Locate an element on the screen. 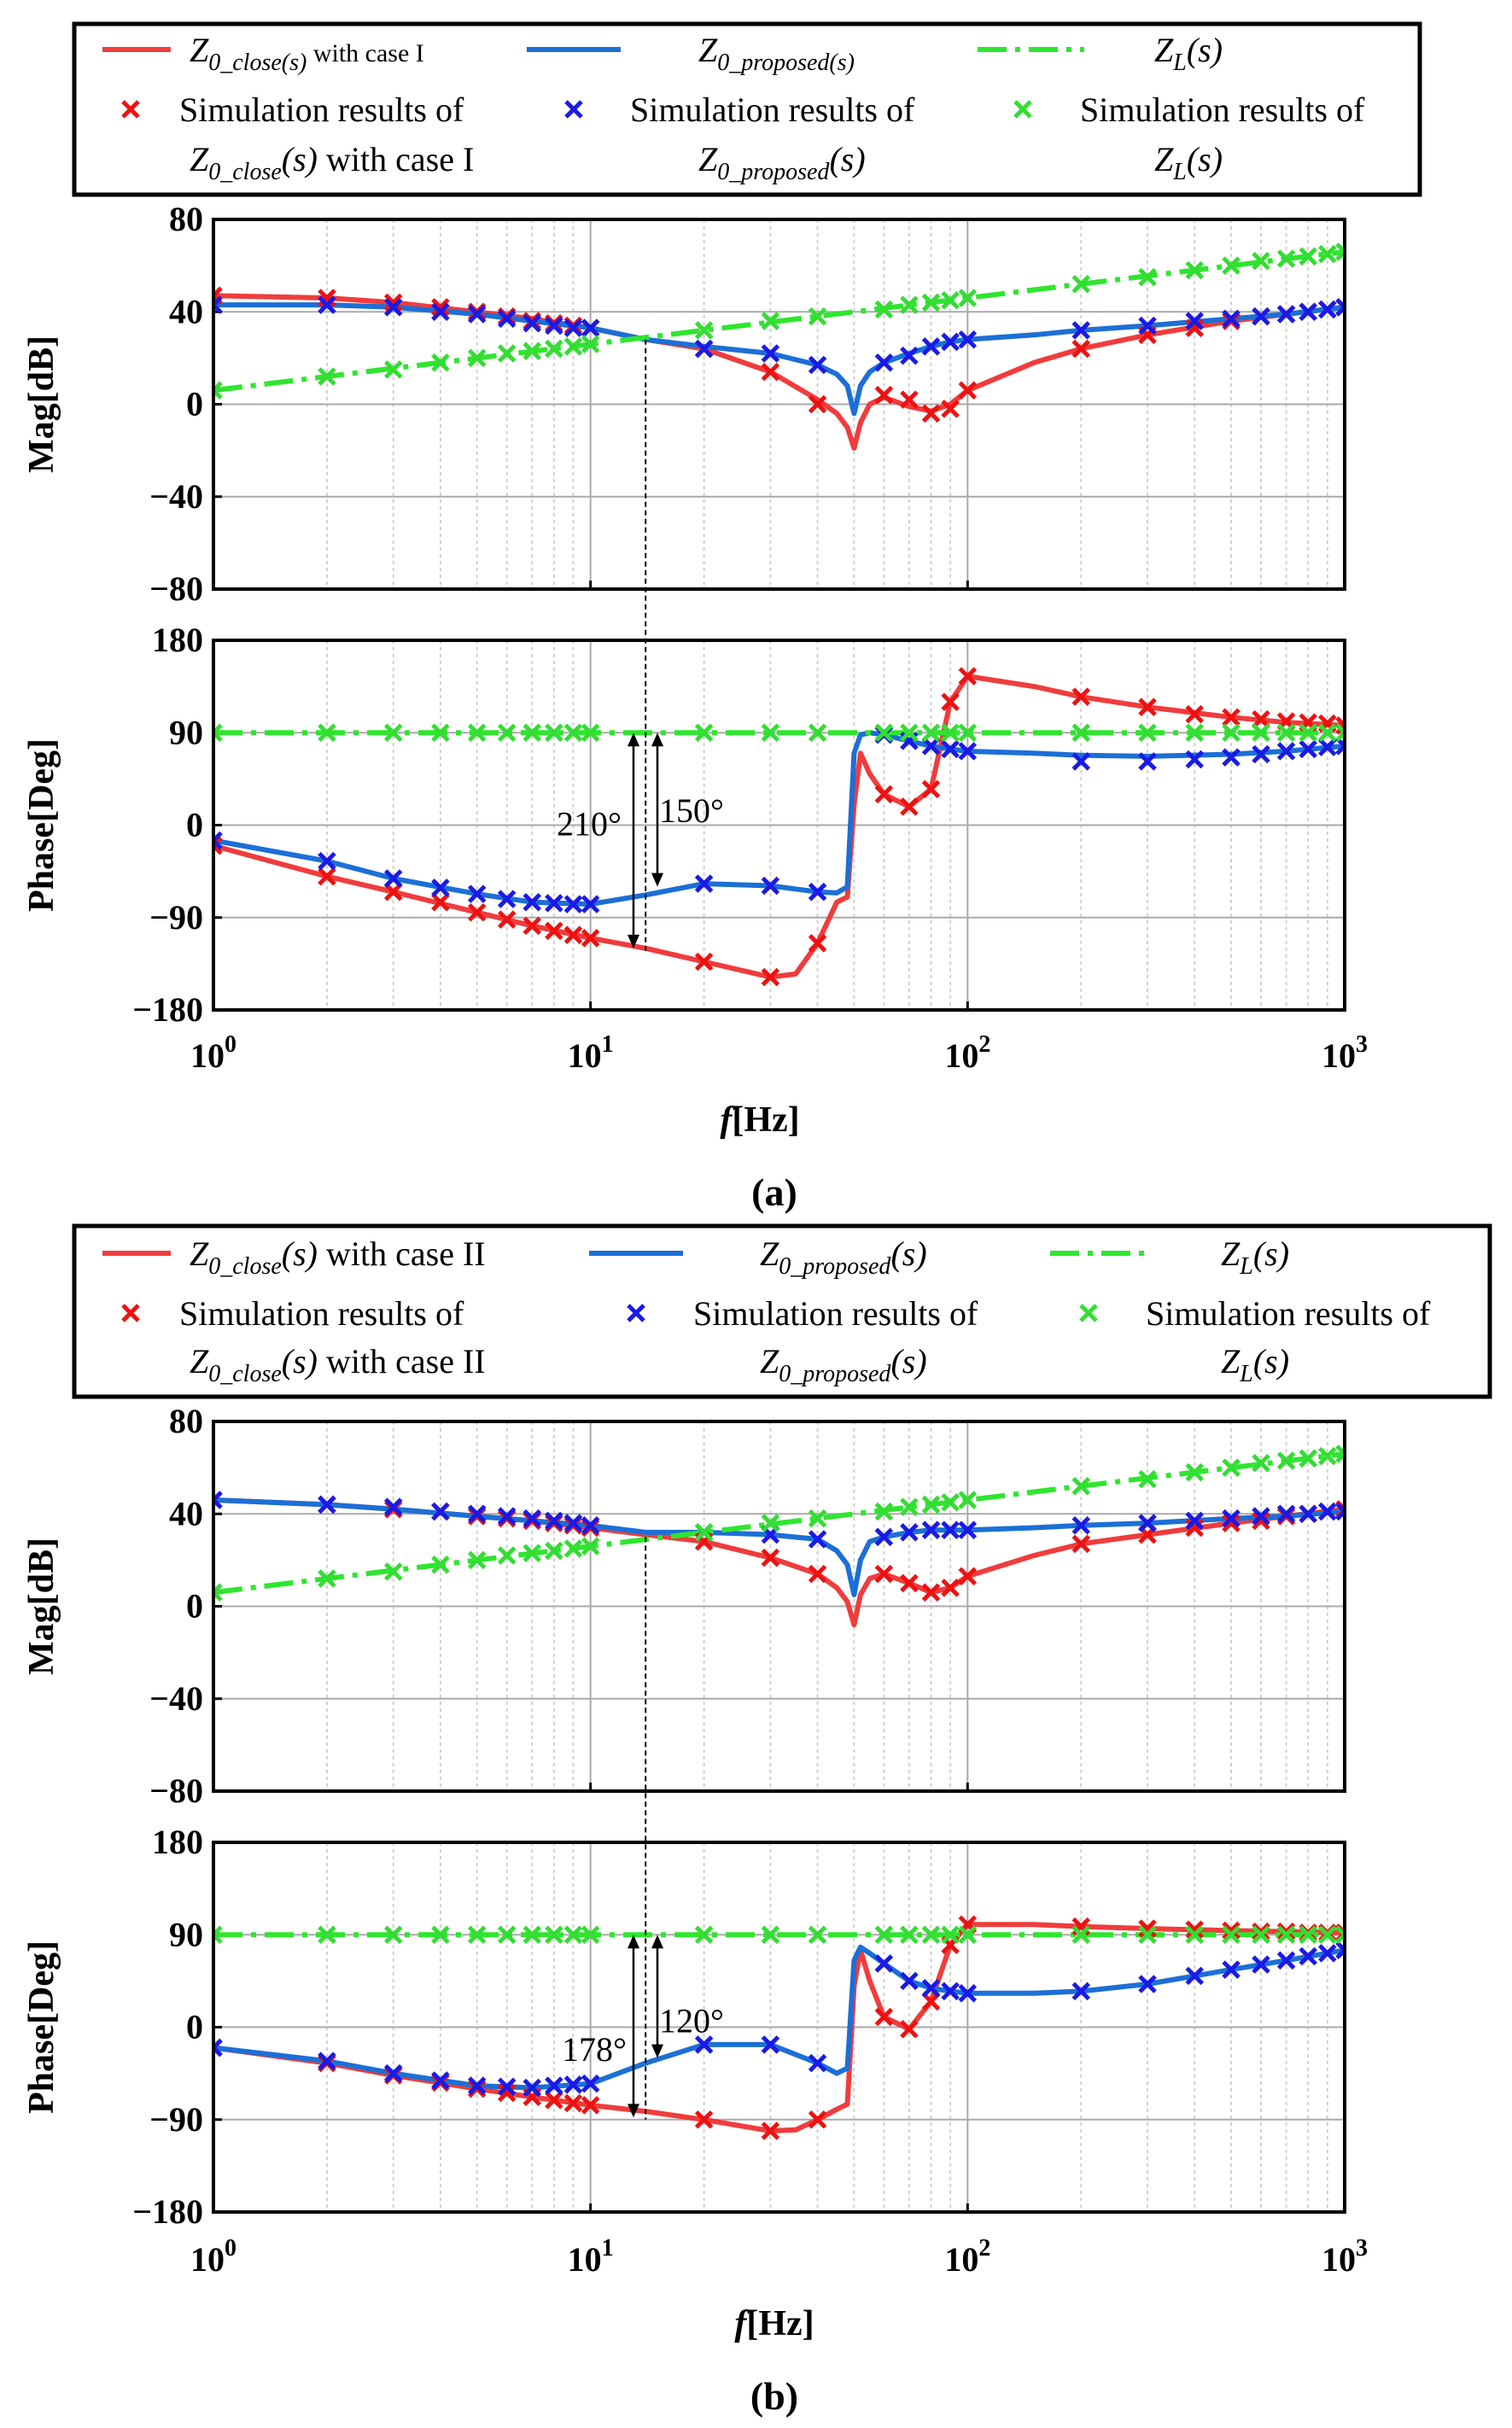 The height and width of the screenshot is (2428, 1512). line-close is located at coordinates (779, 827).